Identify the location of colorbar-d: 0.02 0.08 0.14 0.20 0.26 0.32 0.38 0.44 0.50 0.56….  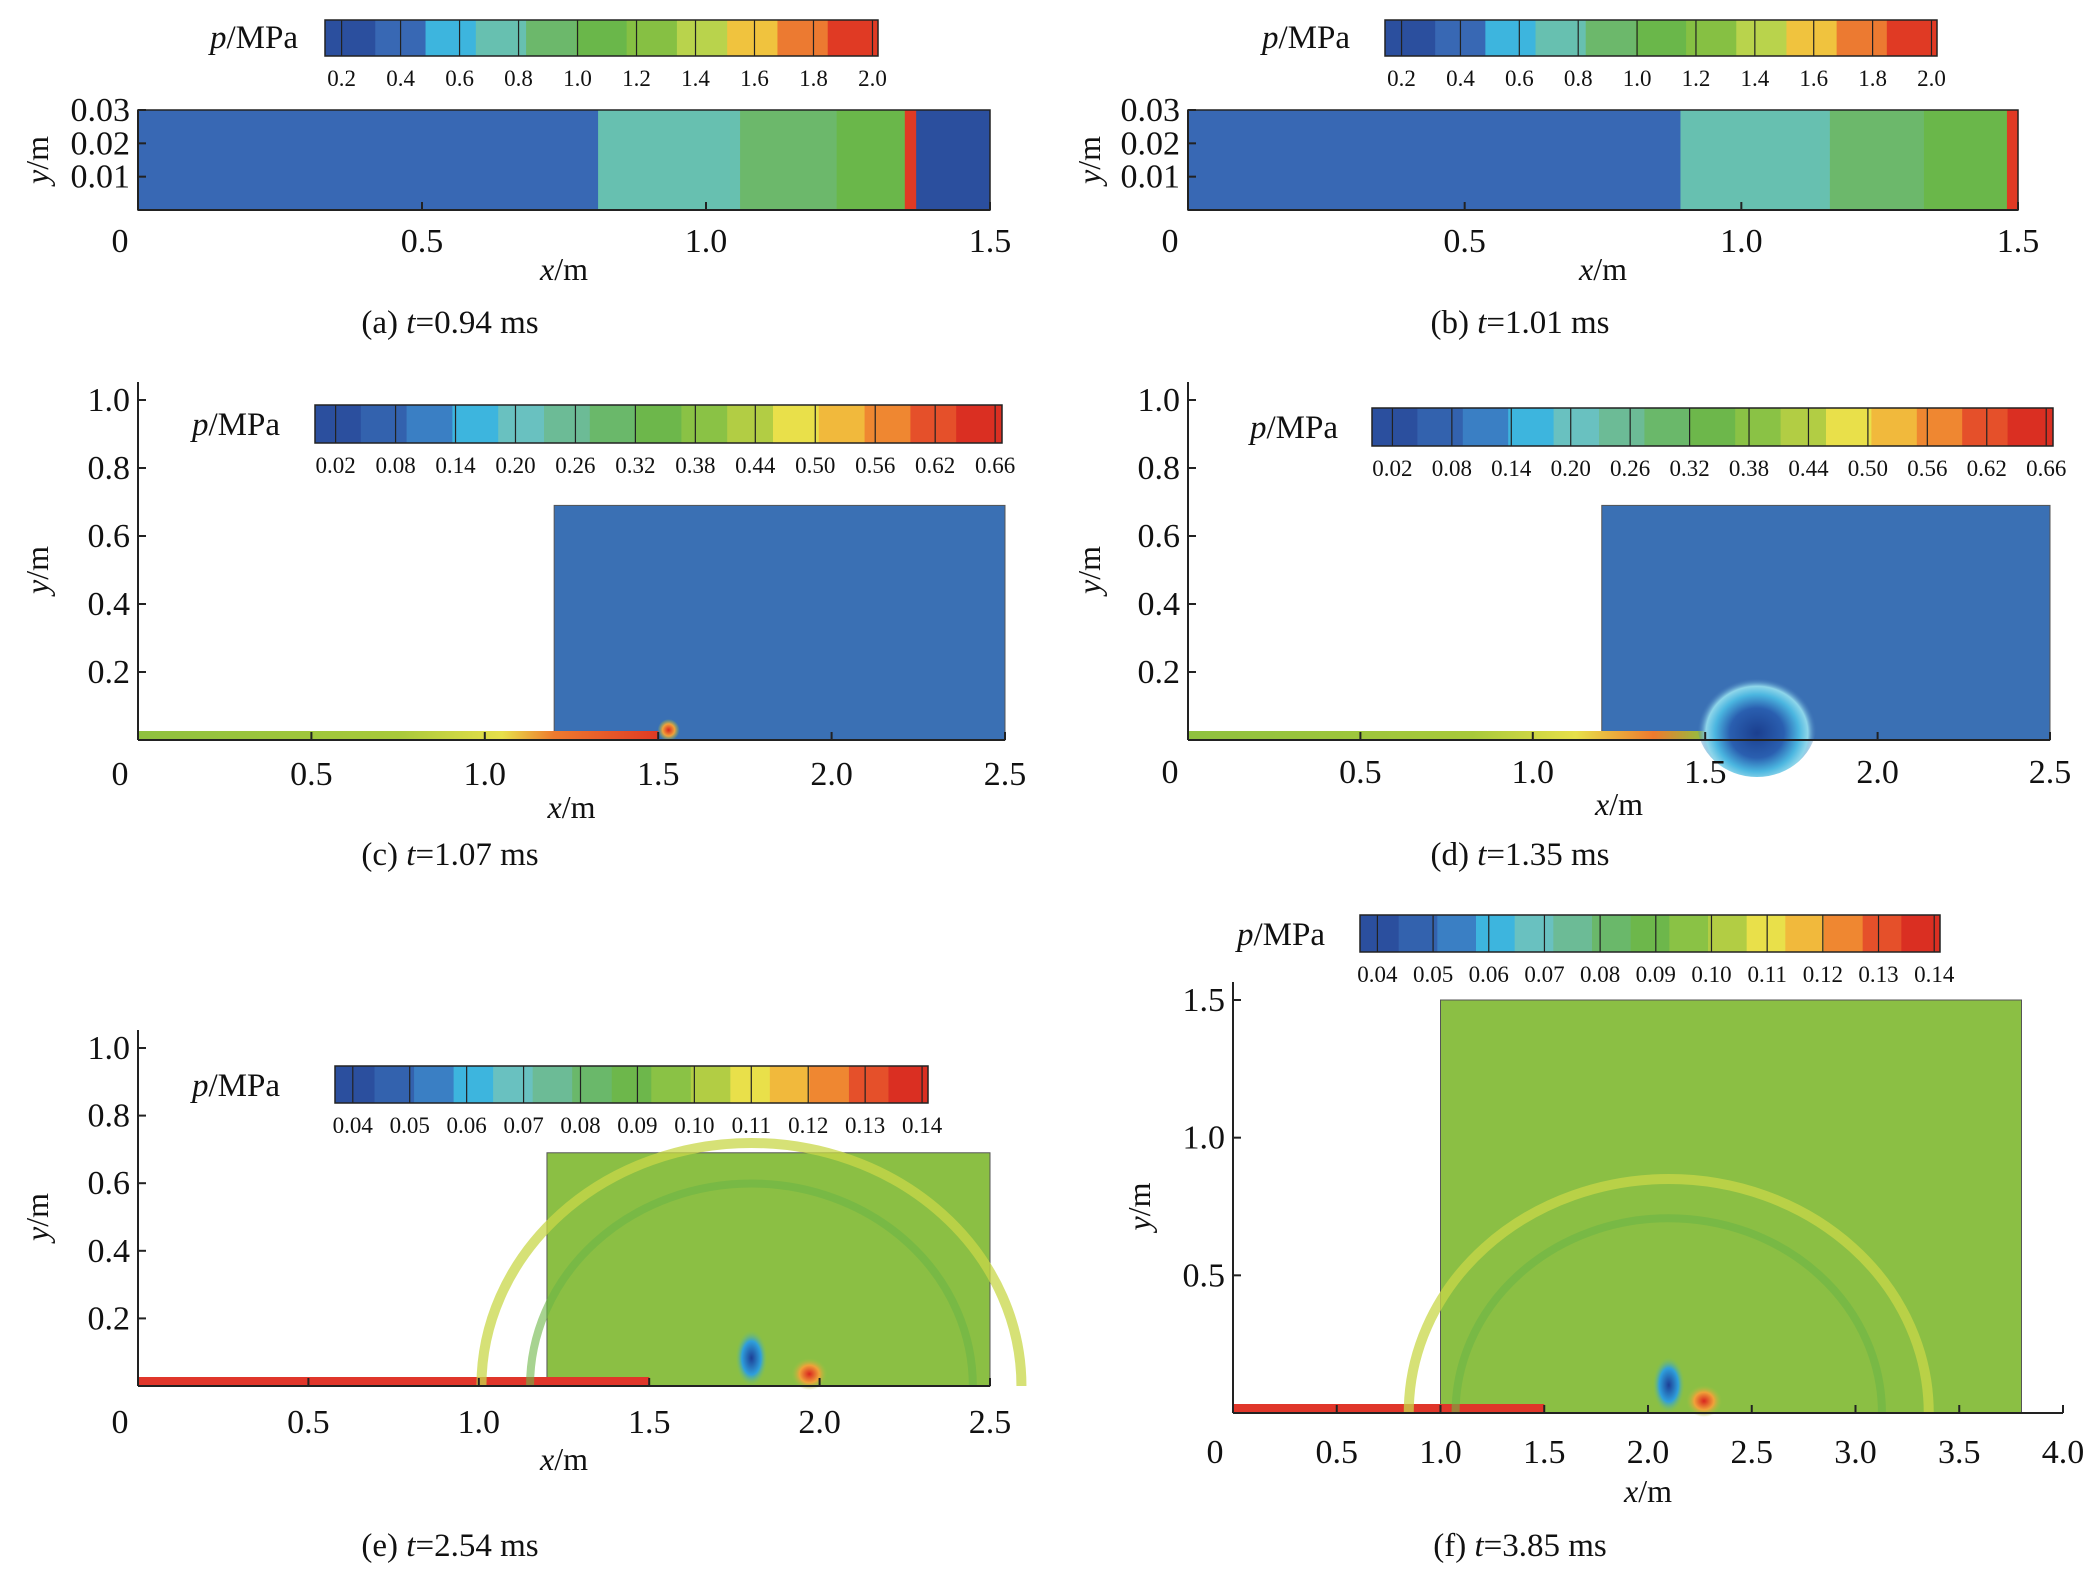
(1657, 444).